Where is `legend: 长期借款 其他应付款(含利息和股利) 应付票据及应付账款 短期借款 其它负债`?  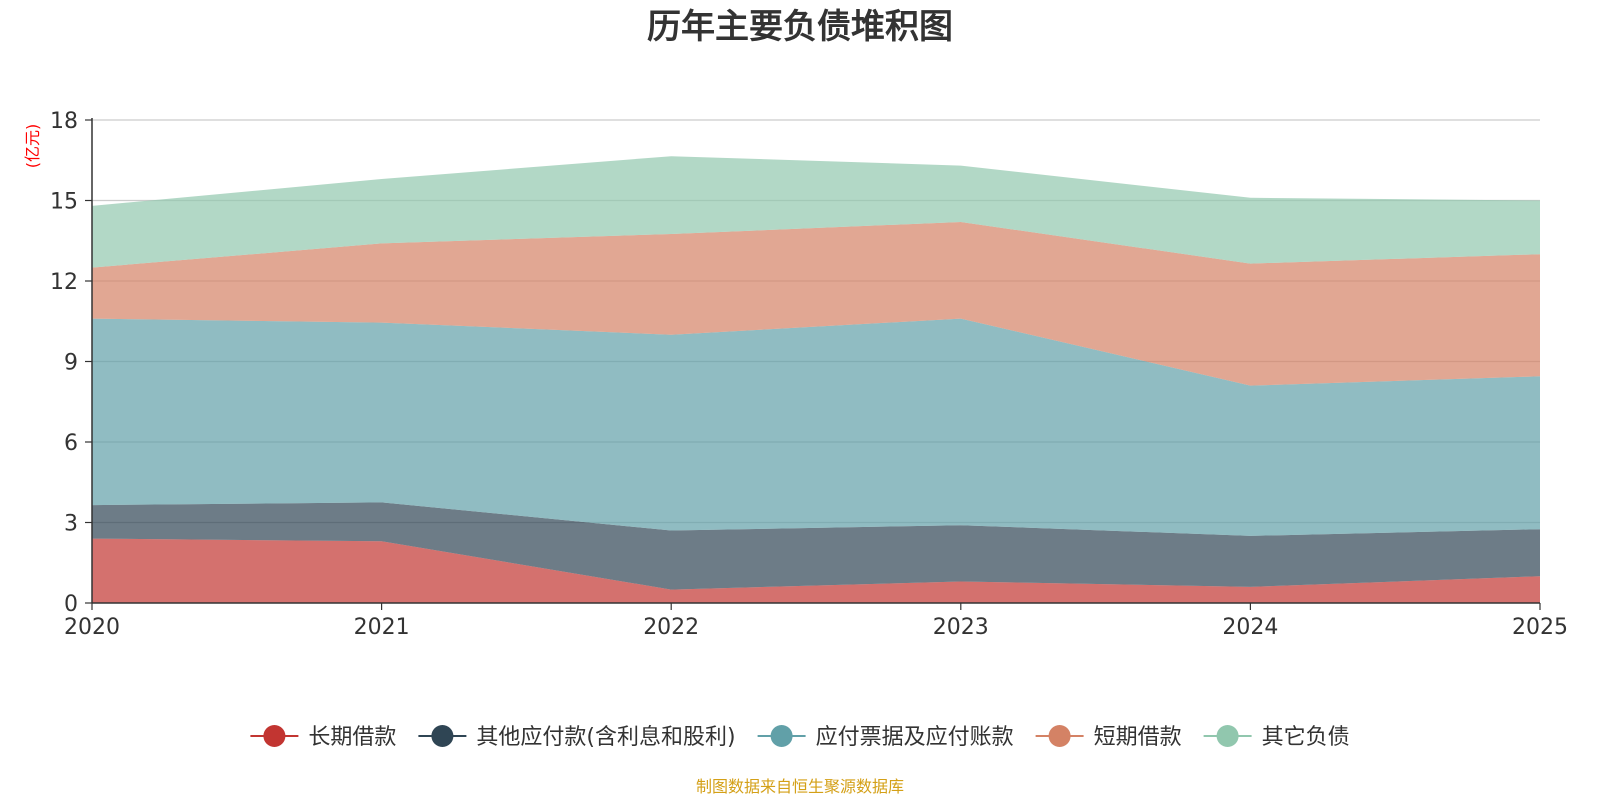 legend: 长期借款 其他应付款(含利息和股利) 应付票据及应付账款 短期借款 其它负债 is located at coordinates (800, 737).